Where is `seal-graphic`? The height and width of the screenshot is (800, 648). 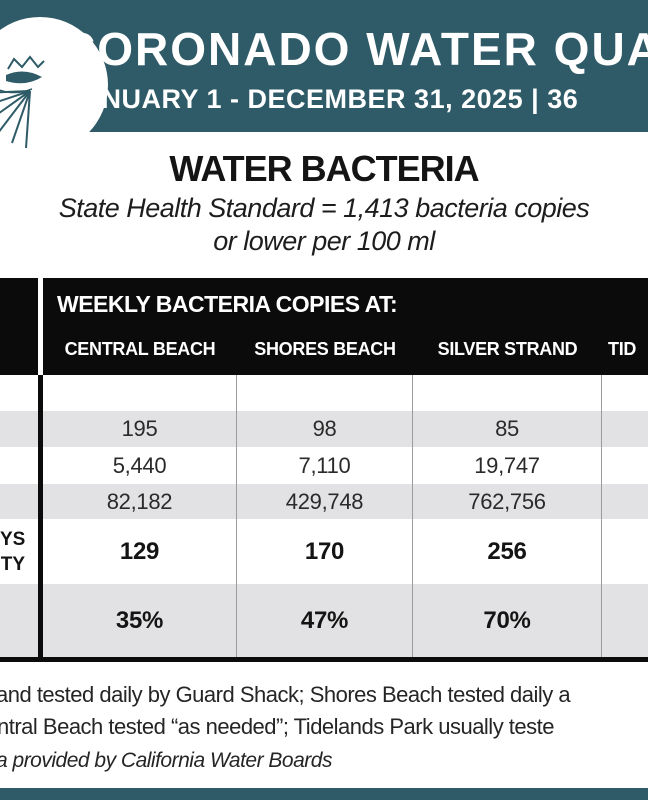 seal-graphic is located at coordinates (22, 102).